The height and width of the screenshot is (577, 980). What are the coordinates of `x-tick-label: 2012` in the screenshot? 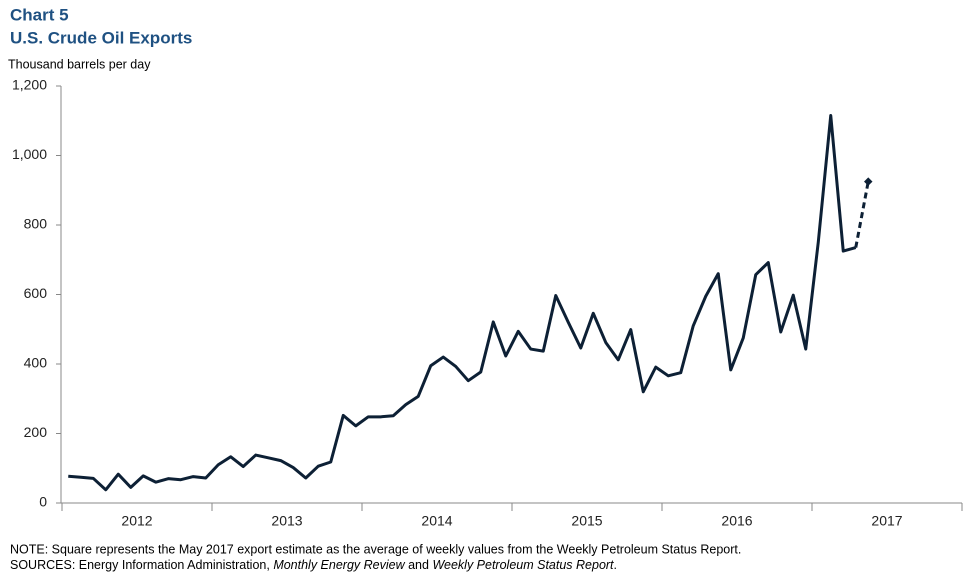 It's located at (136, 521).